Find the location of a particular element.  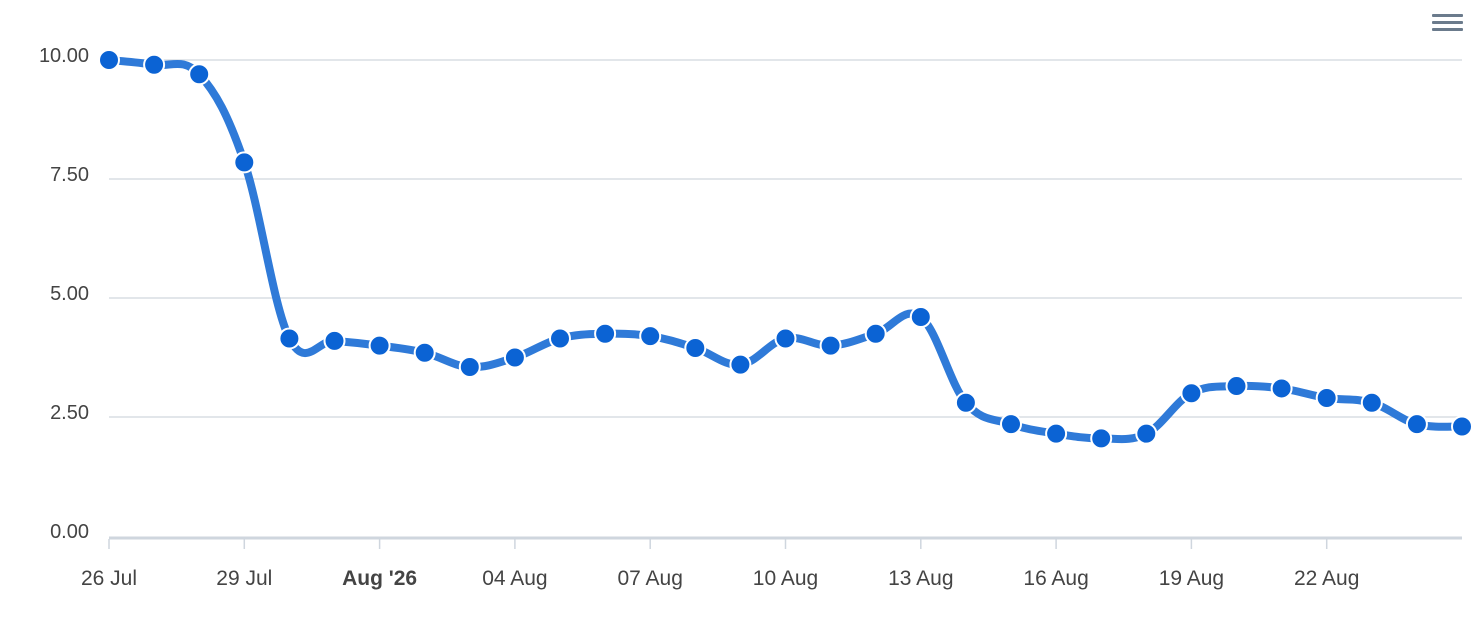

x-tick-label: 26 Jul is located at coordinates (109, 578).